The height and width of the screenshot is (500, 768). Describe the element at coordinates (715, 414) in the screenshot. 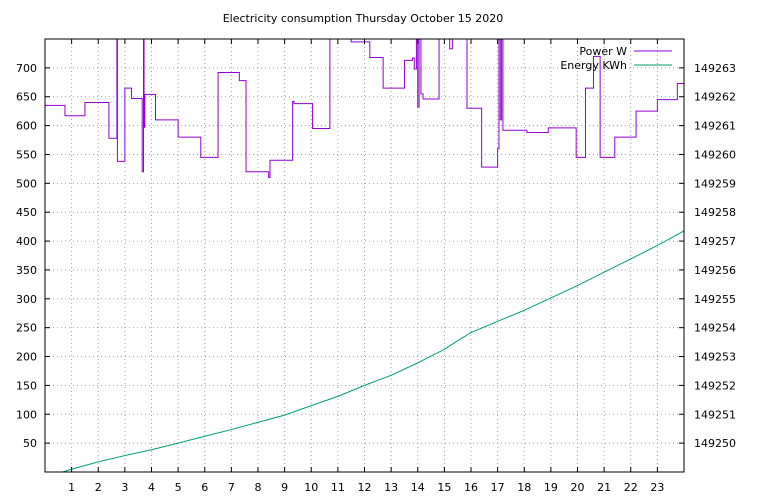

I see `y2-tick-label: 149251` at that location.